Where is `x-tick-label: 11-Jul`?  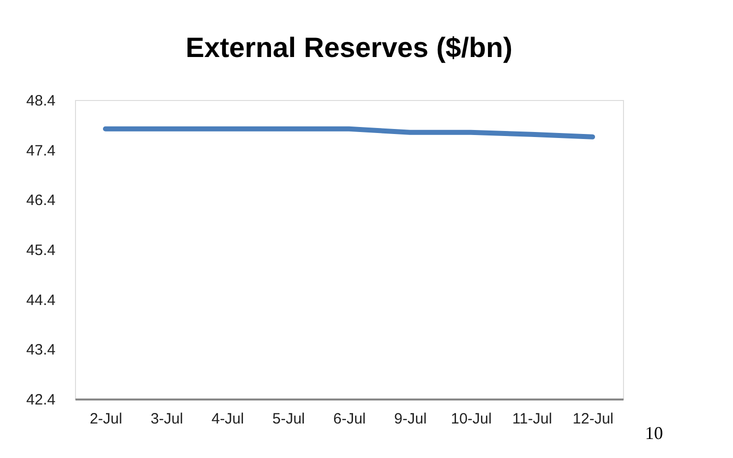
x-tick-label: 11-Jul is located at coordinates (532, 419).